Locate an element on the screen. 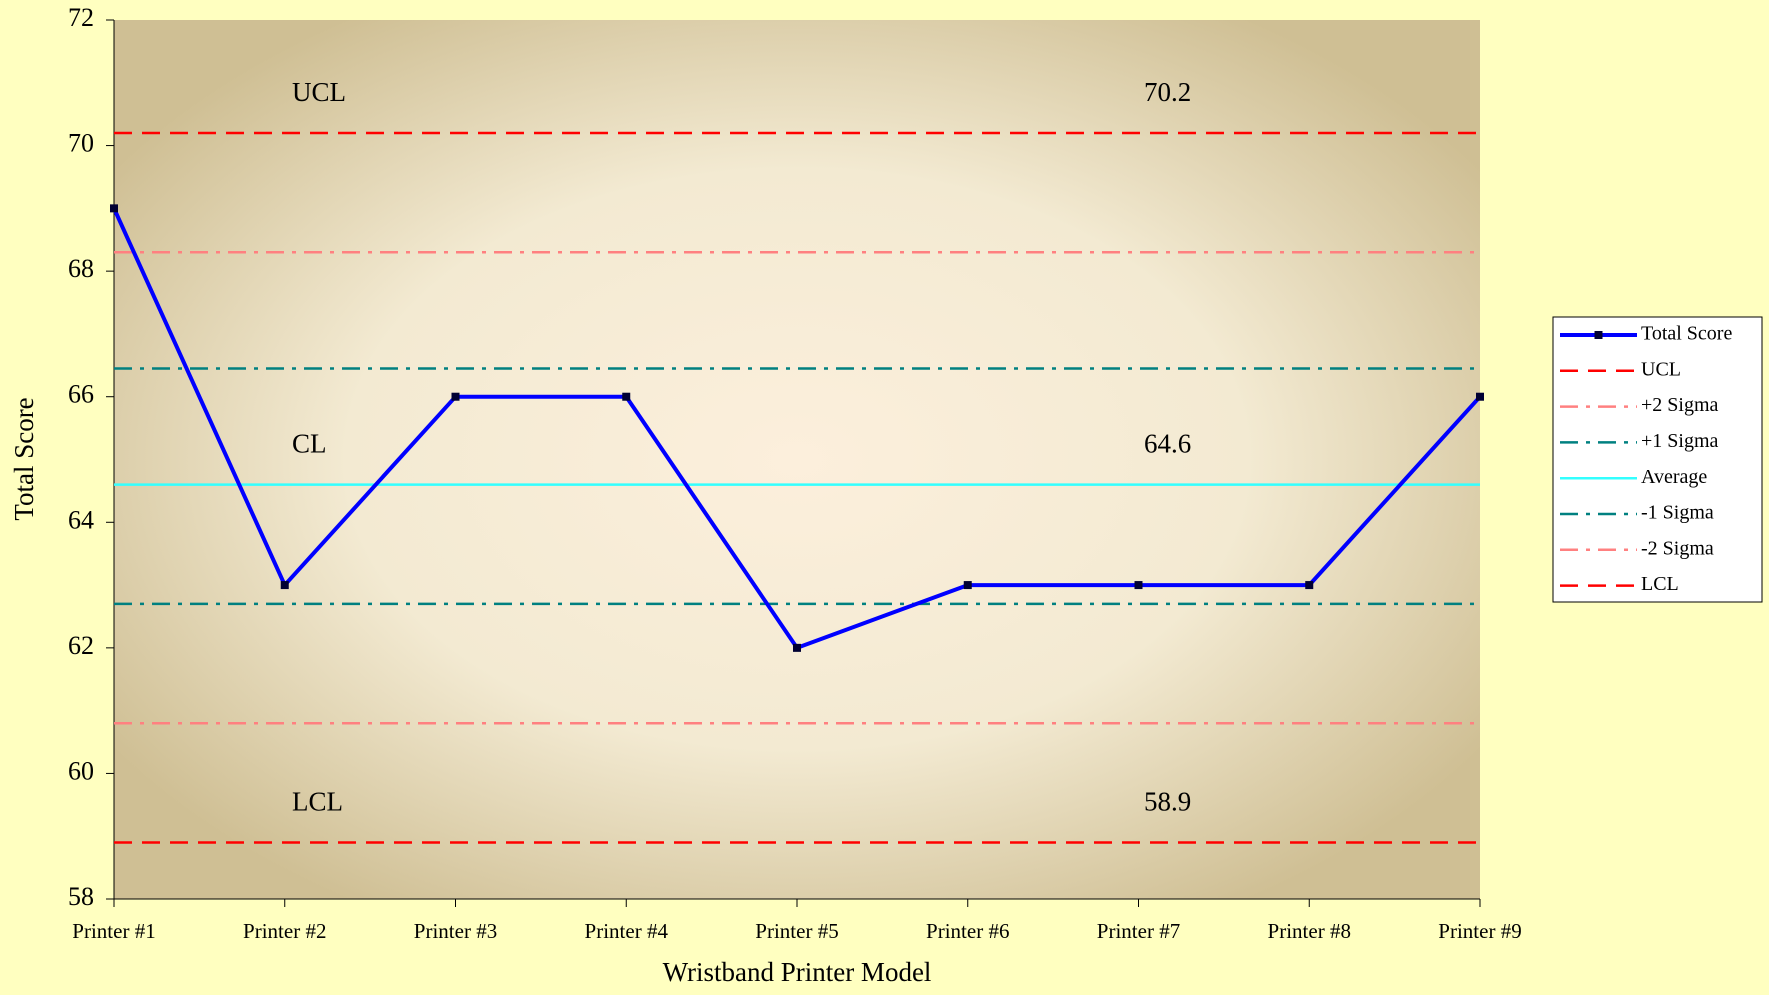 The width and height of the screenshot is (1769, 995). y-tick-label: 70 is located at coordinates (81, 143).